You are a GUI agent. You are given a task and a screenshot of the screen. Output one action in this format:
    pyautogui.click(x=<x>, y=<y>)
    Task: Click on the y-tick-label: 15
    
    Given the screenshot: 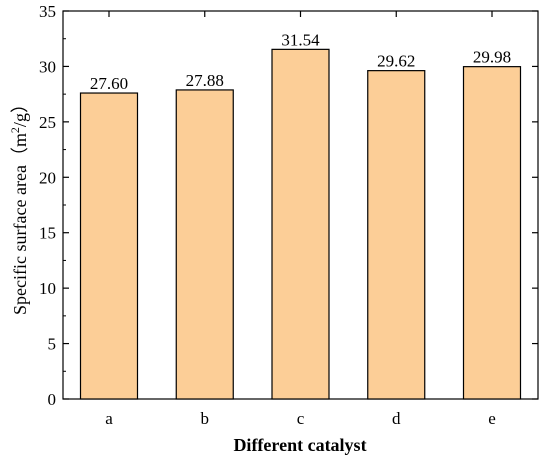 What is the action you would take?
    pyautogui.click(x=47, y=233)
    